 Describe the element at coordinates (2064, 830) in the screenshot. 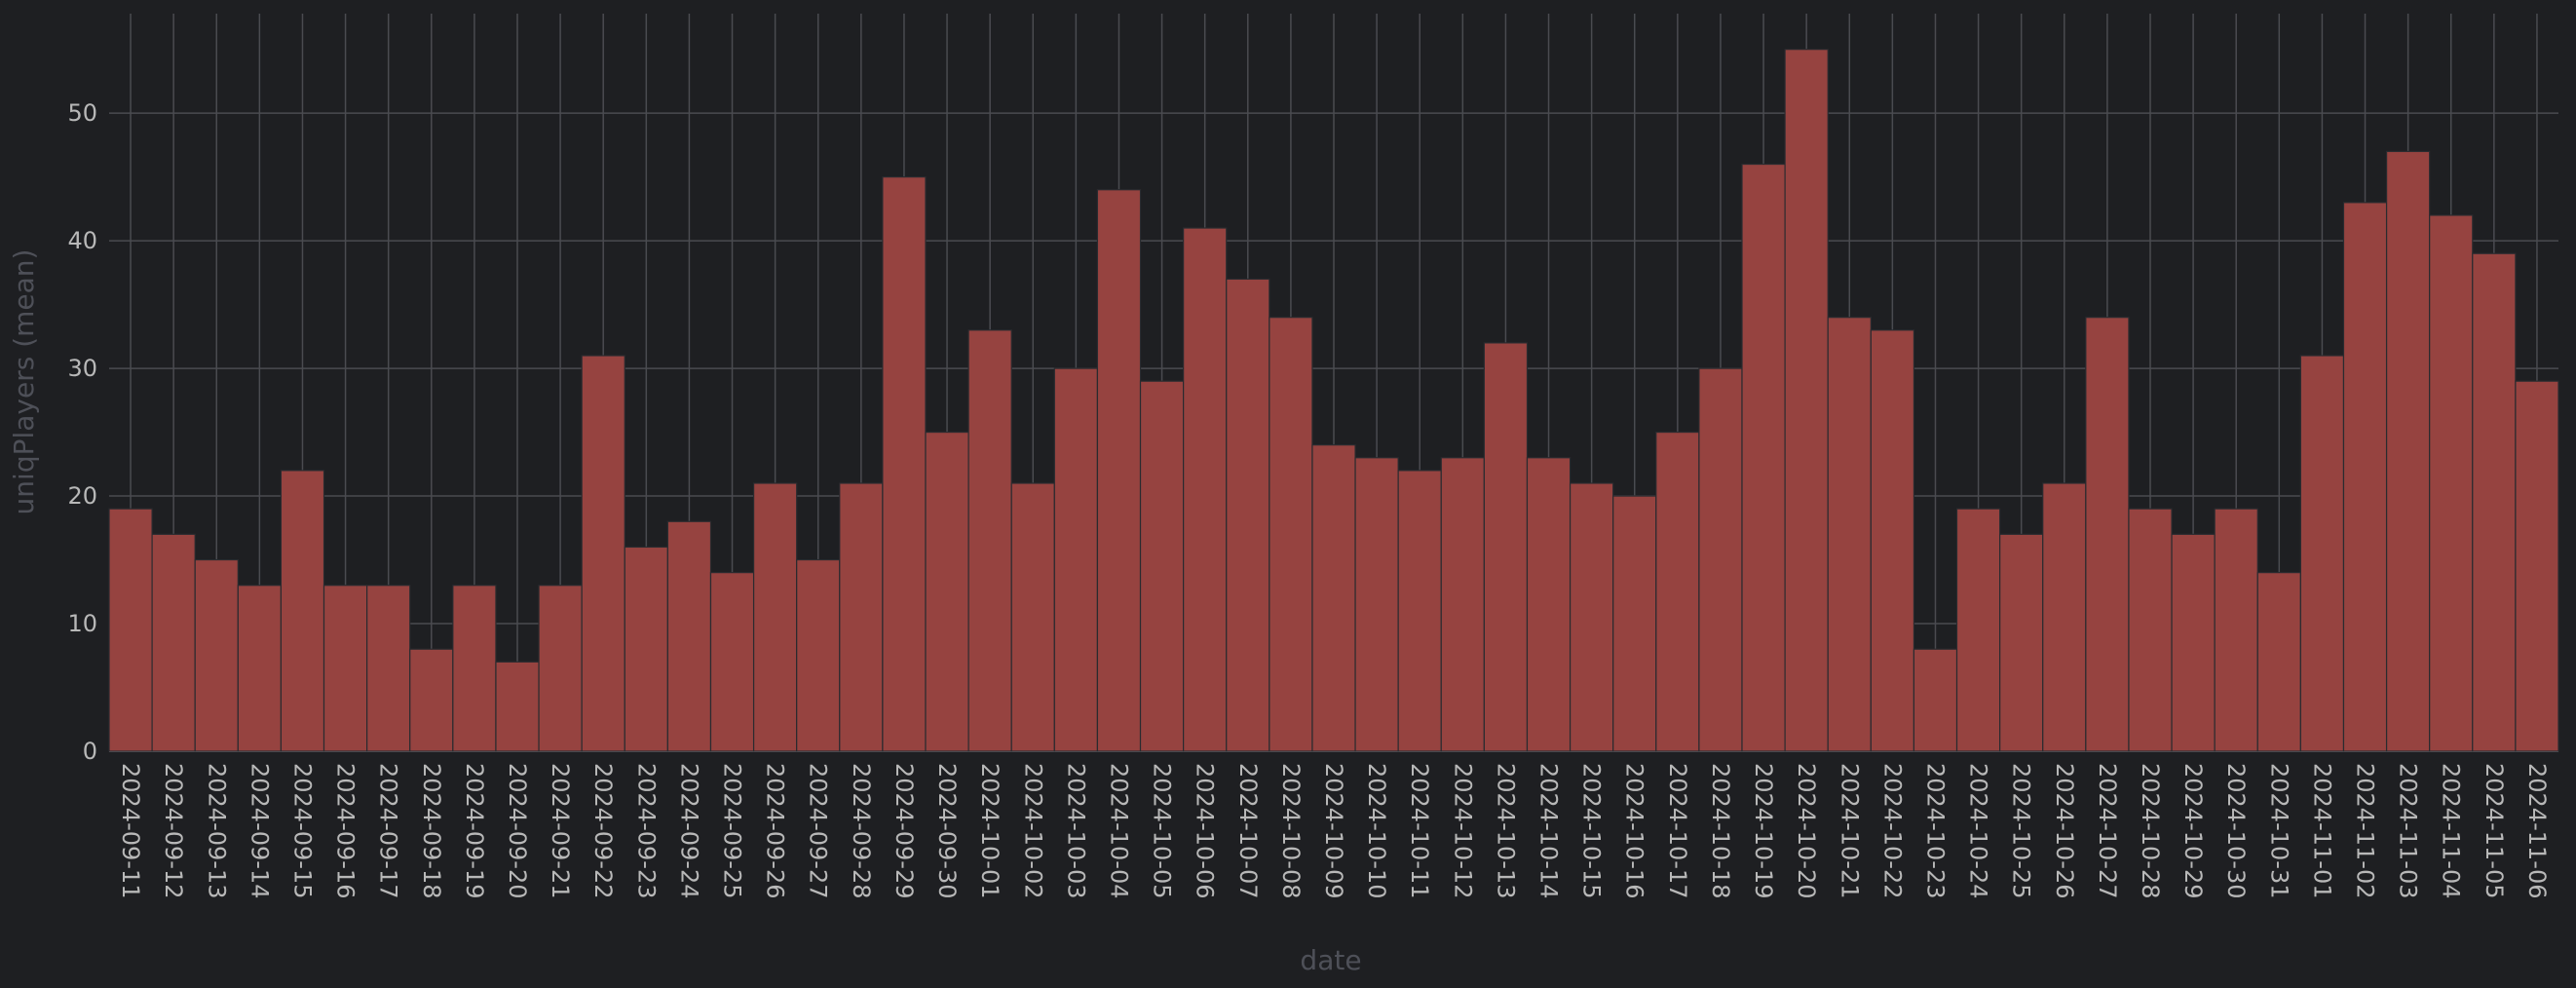

I see `x-tick-label: 2024-10-26` at that location.